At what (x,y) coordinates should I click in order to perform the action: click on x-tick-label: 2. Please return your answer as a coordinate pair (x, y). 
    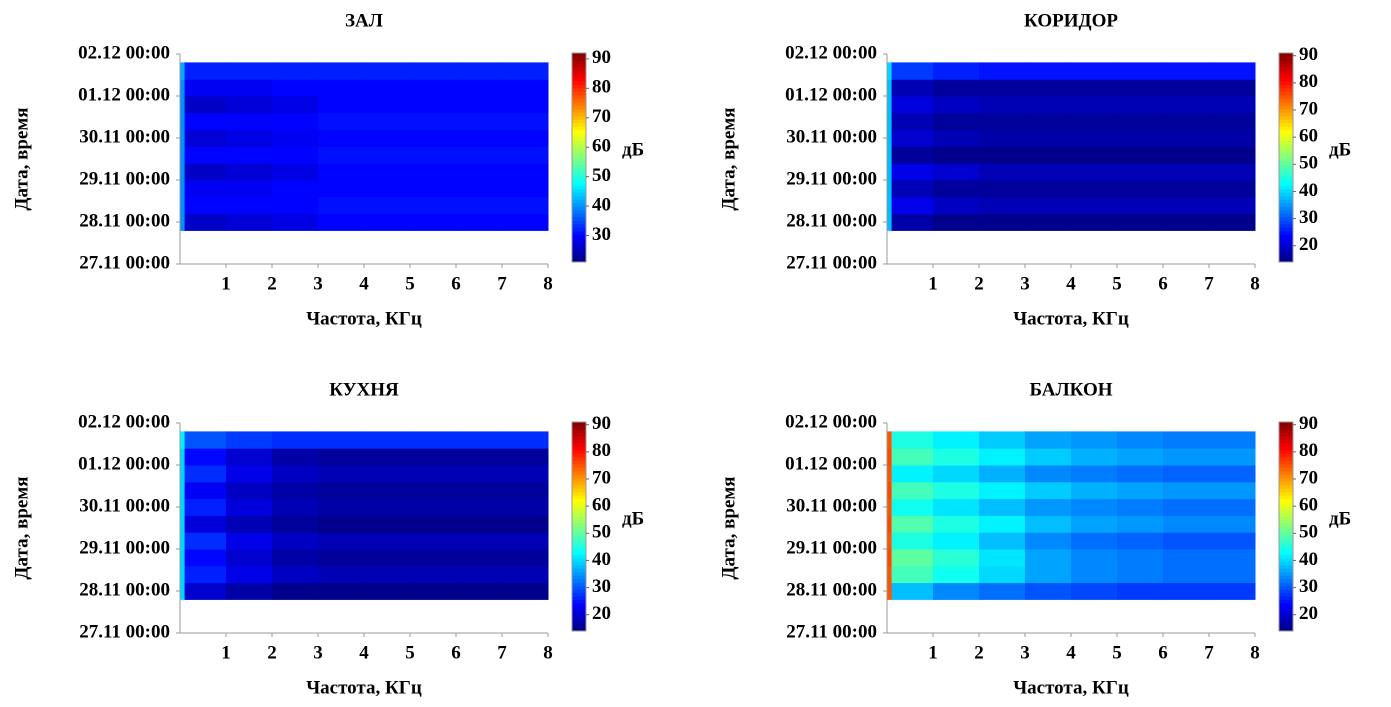
    Looking at the image, I should click on (979, 652).